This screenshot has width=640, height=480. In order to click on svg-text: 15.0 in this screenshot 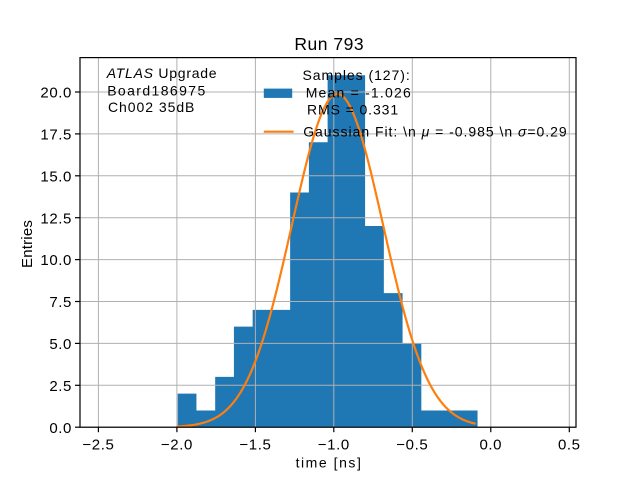, I will do `click(56, 176)`.